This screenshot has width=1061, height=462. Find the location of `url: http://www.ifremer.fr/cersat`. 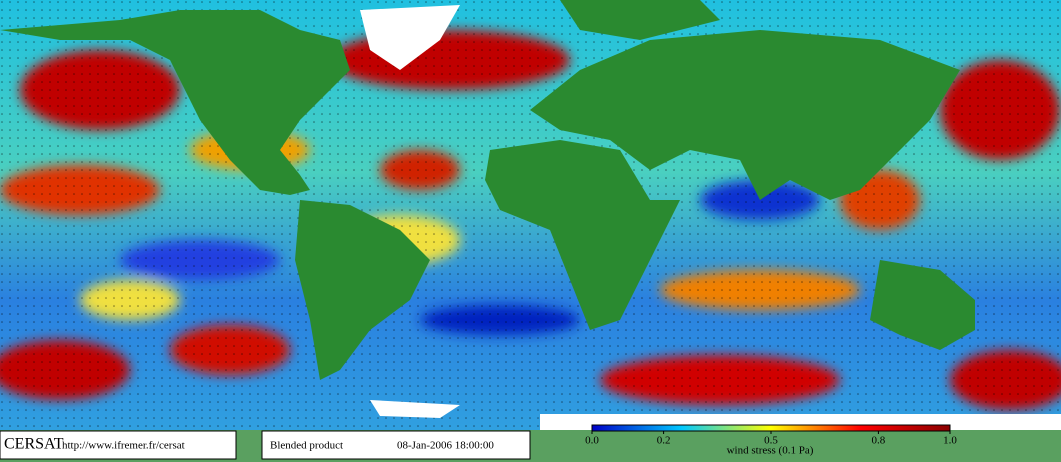

url: http://www.ifremer.fr/cersat is located at coordinates (123, 446).